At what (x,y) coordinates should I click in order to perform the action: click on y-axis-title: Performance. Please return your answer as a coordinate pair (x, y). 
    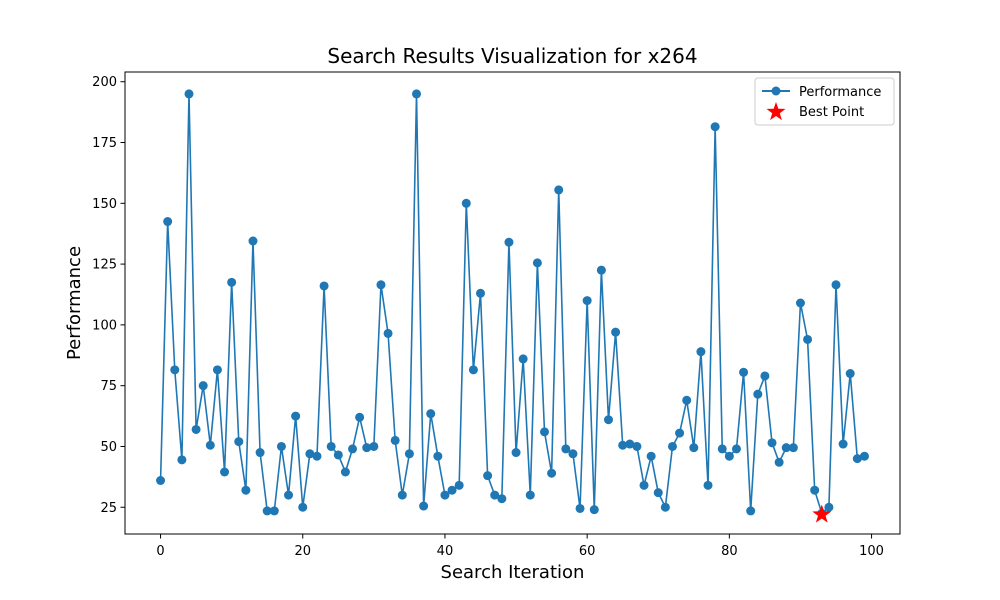
    Looking at the image, I should click on (74, 303).